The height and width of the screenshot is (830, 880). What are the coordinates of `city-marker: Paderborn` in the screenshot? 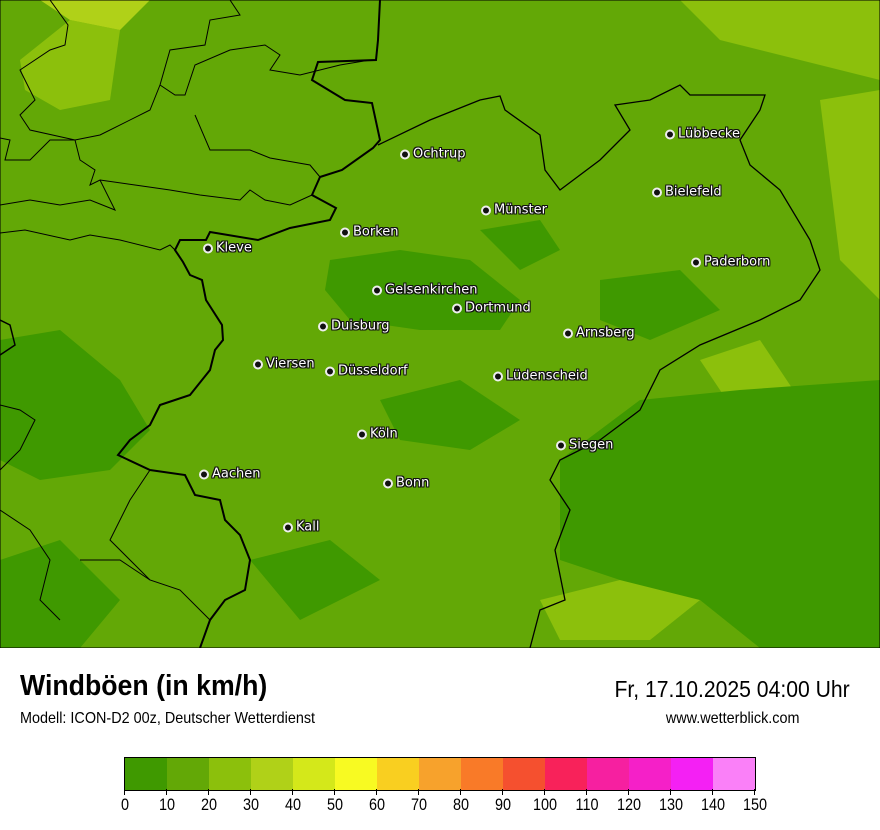 It's located at (730, 262).